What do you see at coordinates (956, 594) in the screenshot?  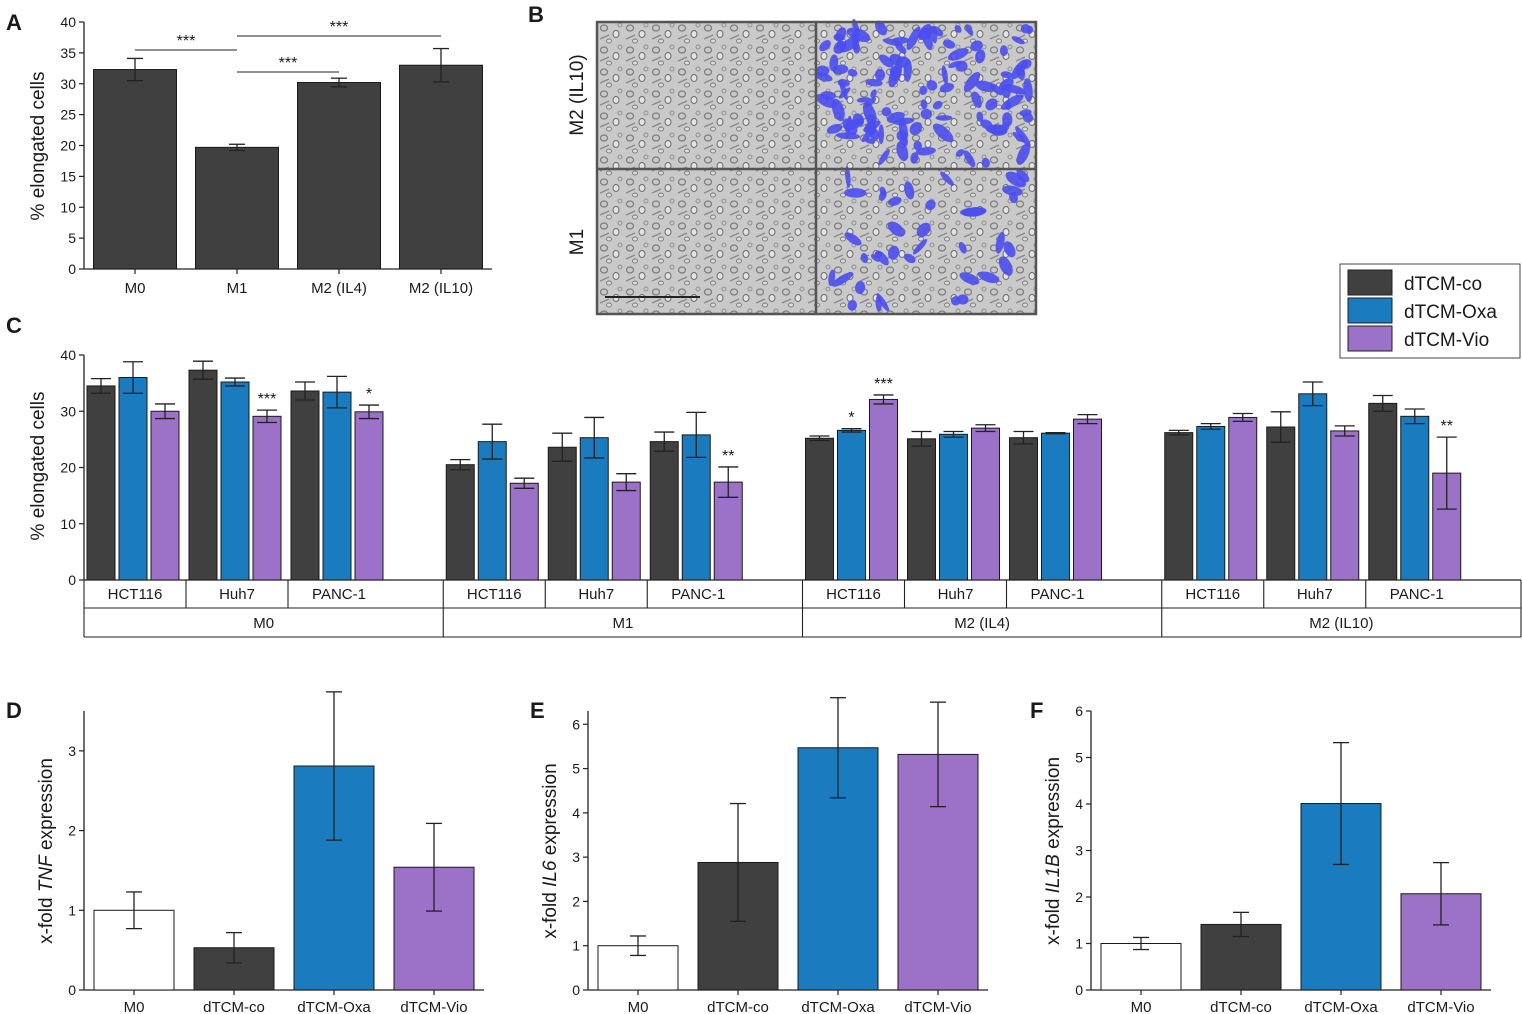 I see `c-cell-label-2-1: Huh7` at bounding box center [956, 594].